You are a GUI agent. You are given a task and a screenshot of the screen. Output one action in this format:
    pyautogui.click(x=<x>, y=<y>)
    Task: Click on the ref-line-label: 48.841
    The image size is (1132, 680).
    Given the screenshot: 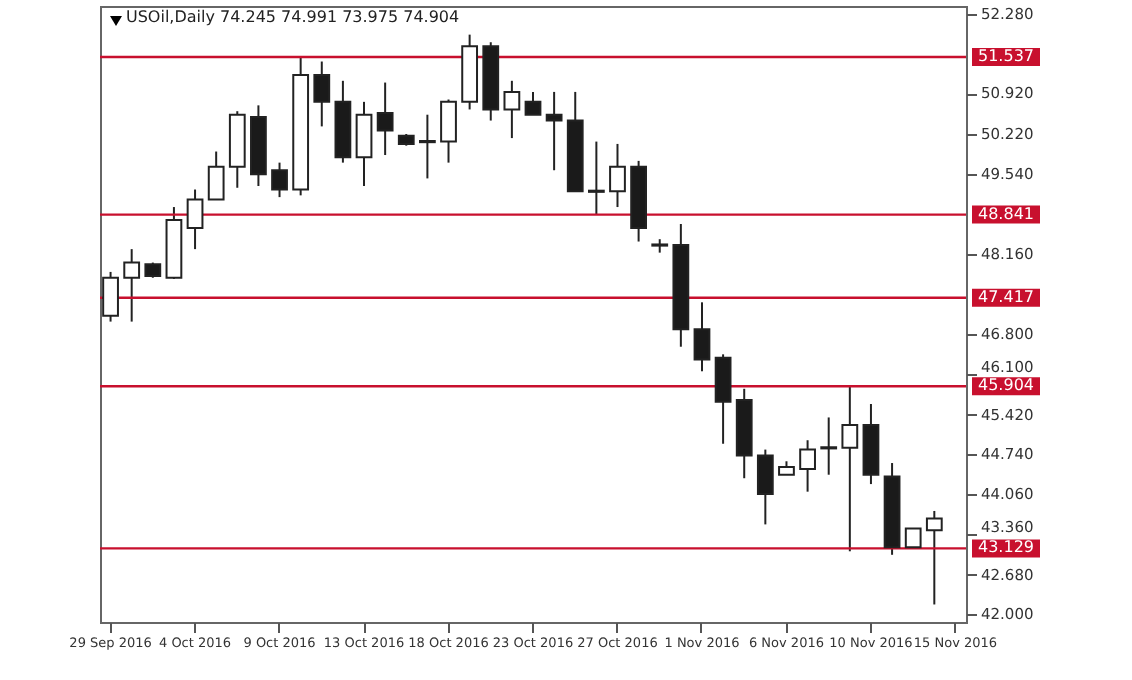 What is the action you would take?
    pyautogui.click(x=1006, y=213)
    